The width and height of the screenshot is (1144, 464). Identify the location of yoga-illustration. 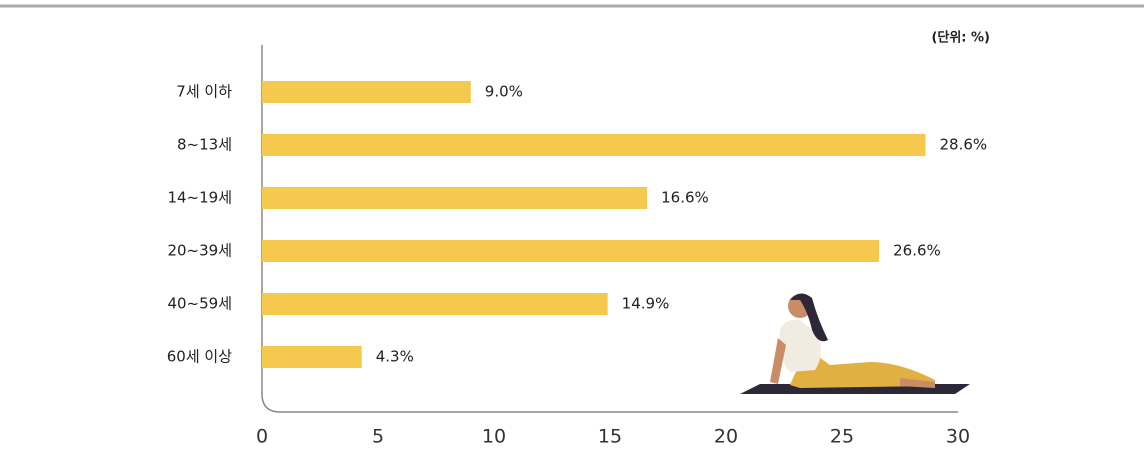
(855, 343).